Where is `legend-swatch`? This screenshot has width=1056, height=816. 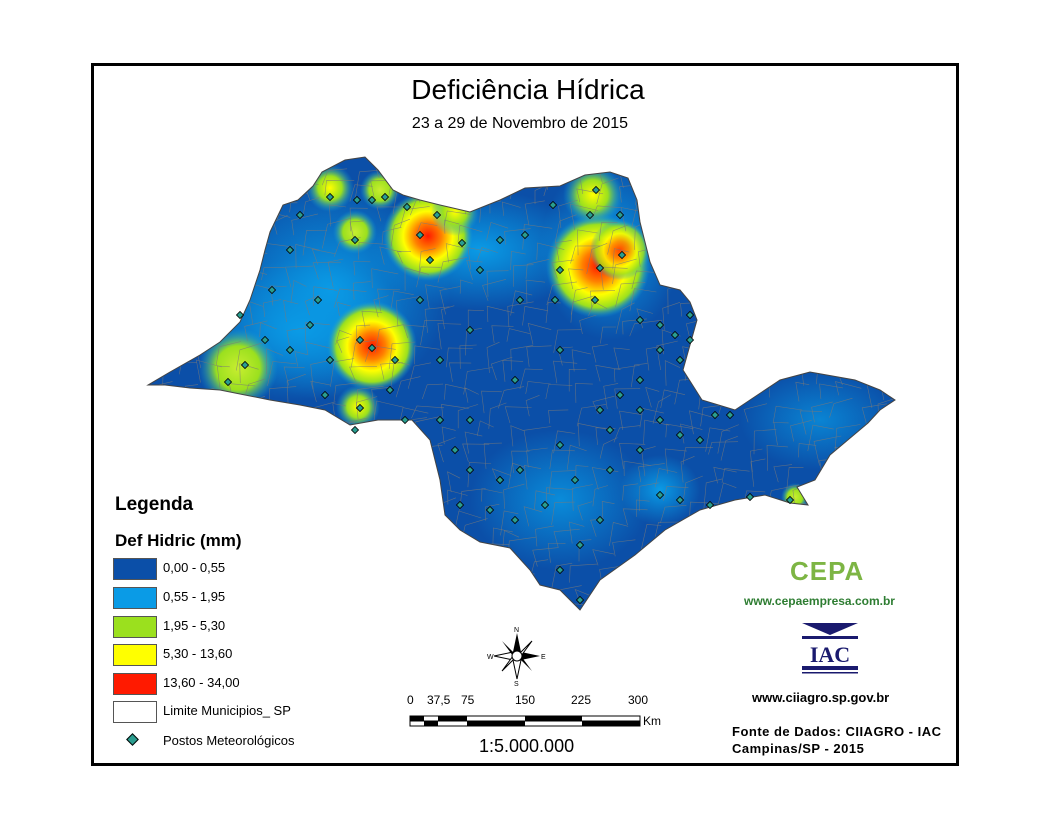
legend-swatch is located at coordinates (135, 627).